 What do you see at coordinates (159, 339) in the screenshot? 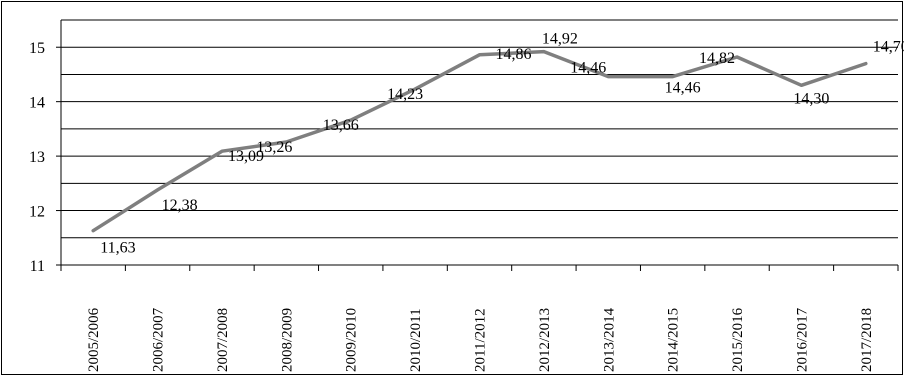
I see `x-tick-label: 2006/2007` at bounding box center [159, 339].